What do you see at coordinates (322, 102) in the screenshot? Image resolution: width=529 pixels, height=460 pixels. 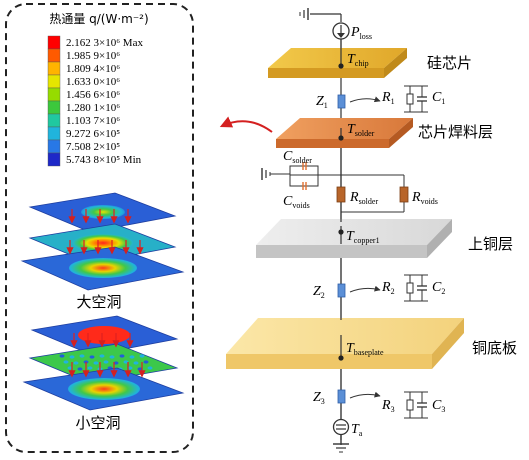 I see `z1-label: Z1` at bounding box center [322, 102].